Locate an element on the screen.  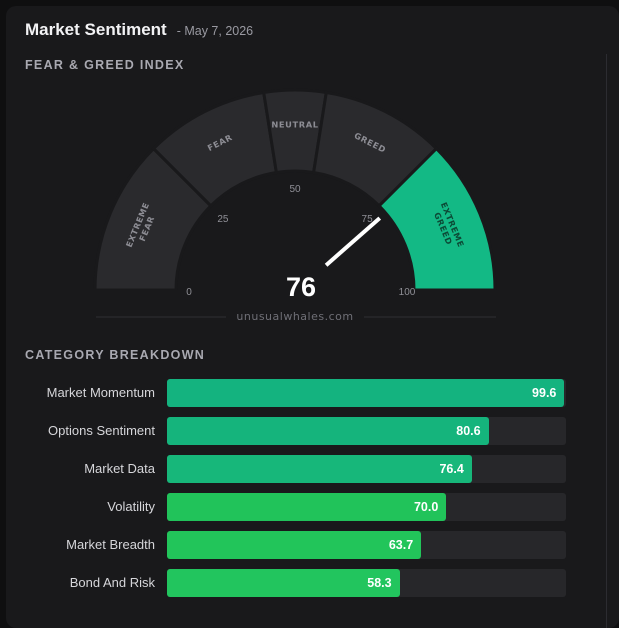
category-label: Market Momentum is located at coordinates (100, 392).